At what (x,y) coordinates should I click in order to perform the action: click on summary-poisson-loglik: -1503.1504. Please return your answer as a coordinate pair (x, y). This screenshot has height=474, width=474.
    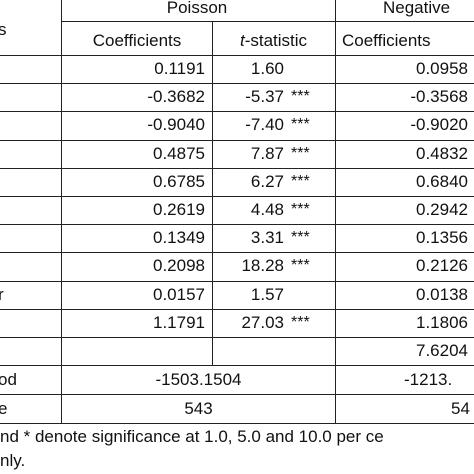
    Looking at the image, I should click on (198, 379).